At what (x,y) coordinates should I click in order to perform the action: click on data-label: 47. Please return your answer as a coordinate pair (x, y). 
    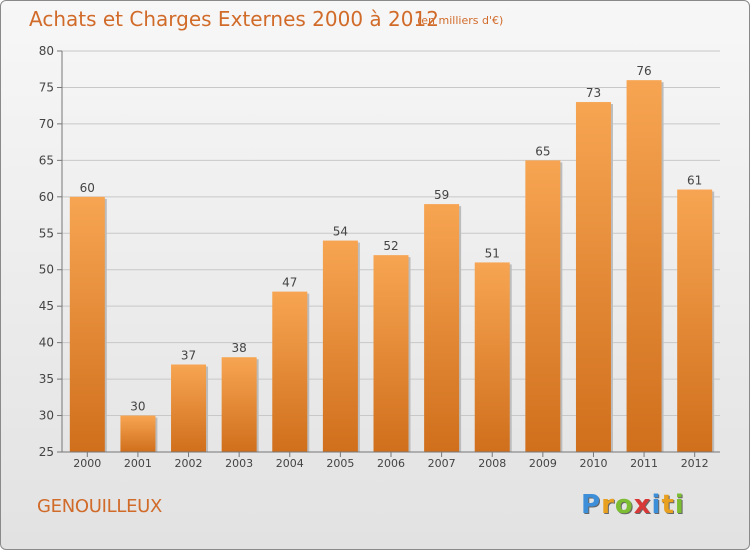
    Looking at the image, I should click on (289, 283).